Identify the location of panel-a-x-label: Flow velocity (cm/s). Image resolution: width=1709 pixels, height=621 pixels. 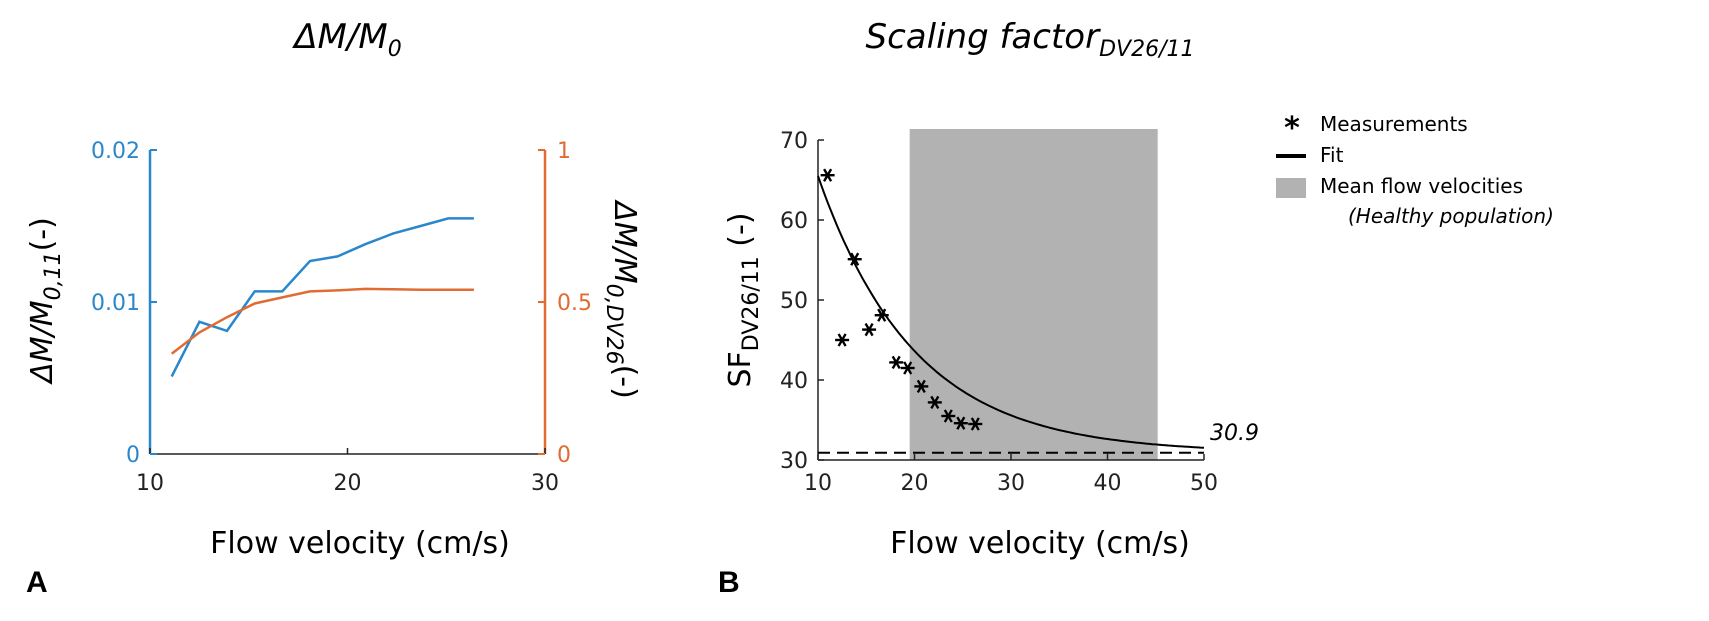
(360, 543).